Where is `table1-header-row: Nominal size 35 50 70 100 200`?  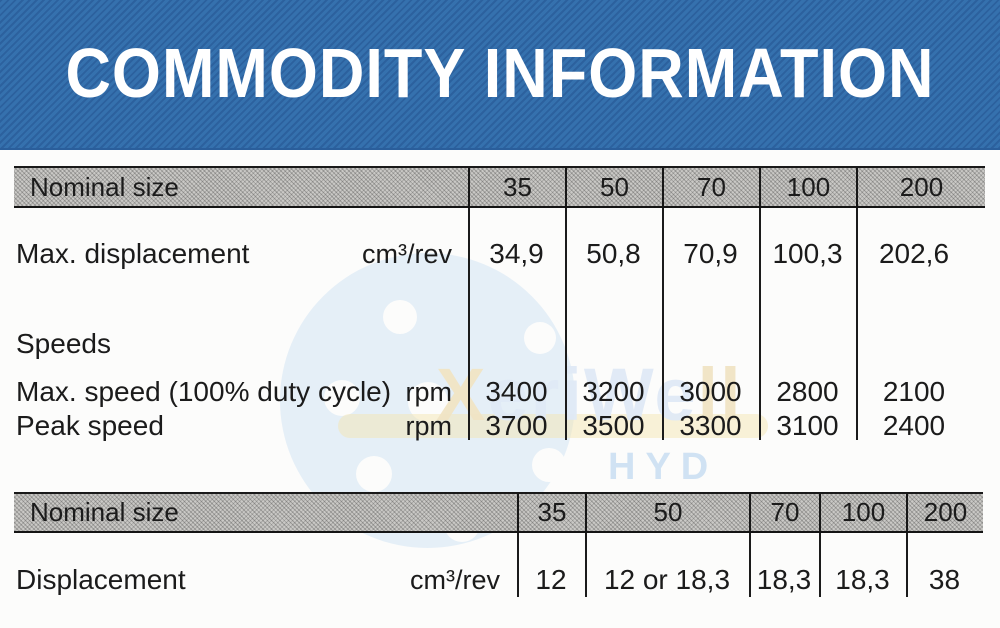
table1-header-row: Nominal size 35 50 70 100 200 is located at coordinates (499, 187).